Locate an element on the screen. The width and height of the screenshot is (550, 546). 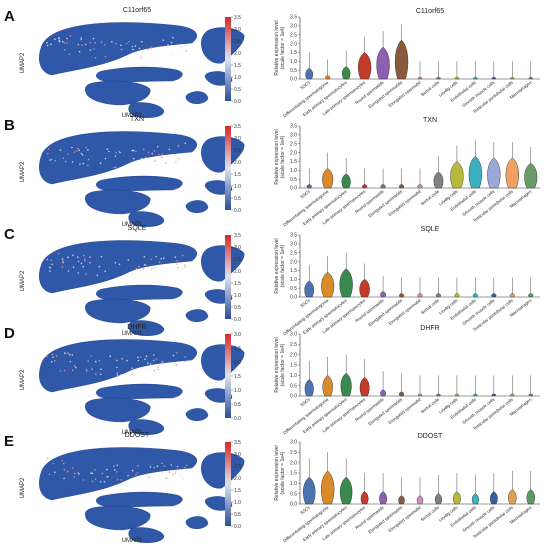
panel-label: E is located at coordinates (9, 441).